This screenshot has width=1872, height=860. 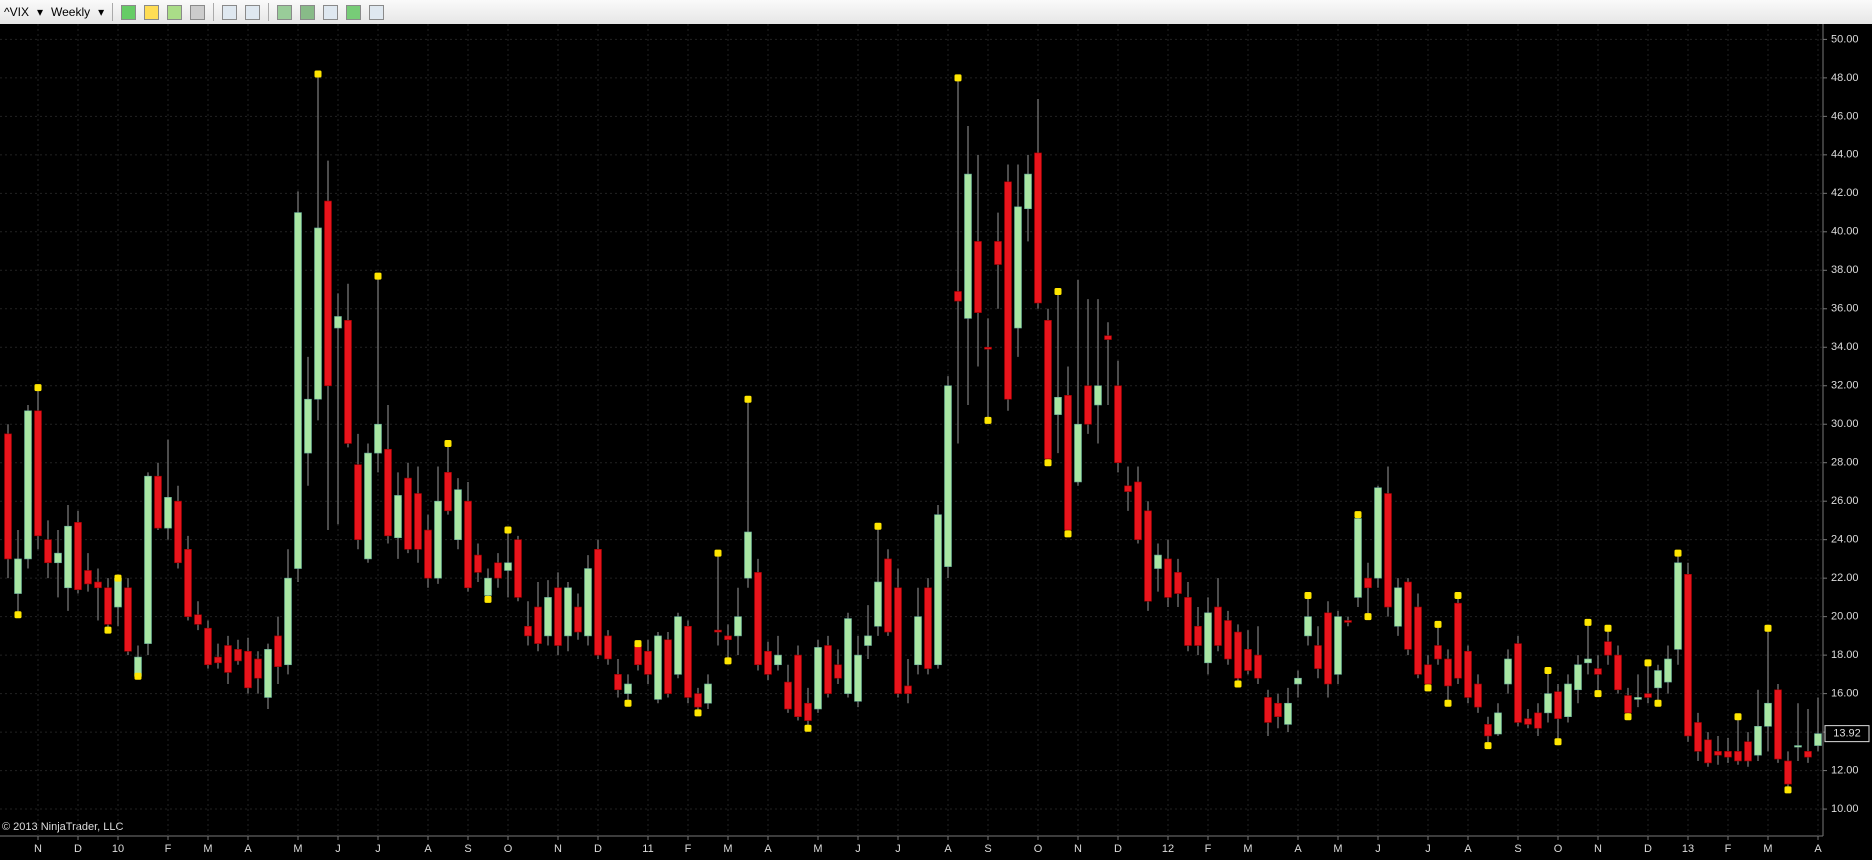 I want to click on x-tick-label: 11, so click(x=647, y=849).